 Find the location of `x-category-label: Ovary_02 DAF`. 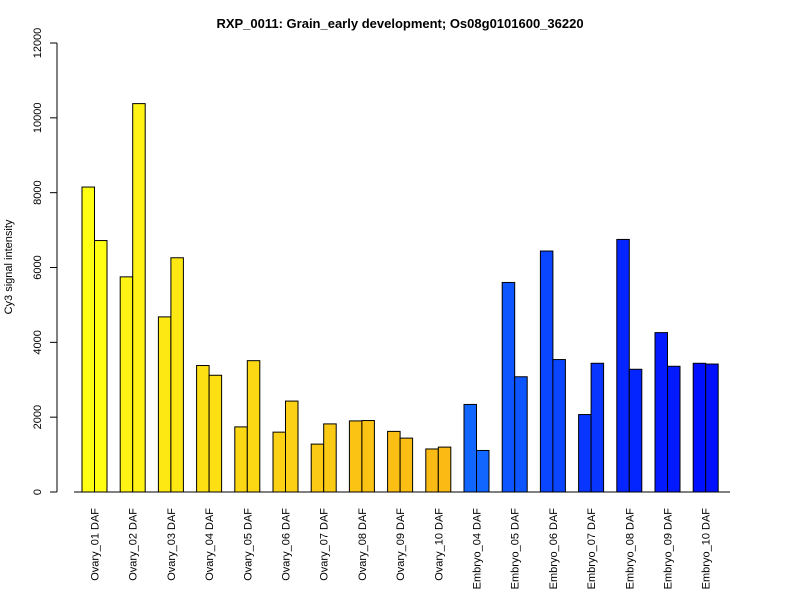

x-category-label: Ovary_02 DAF is located at coordinates (134, 544).